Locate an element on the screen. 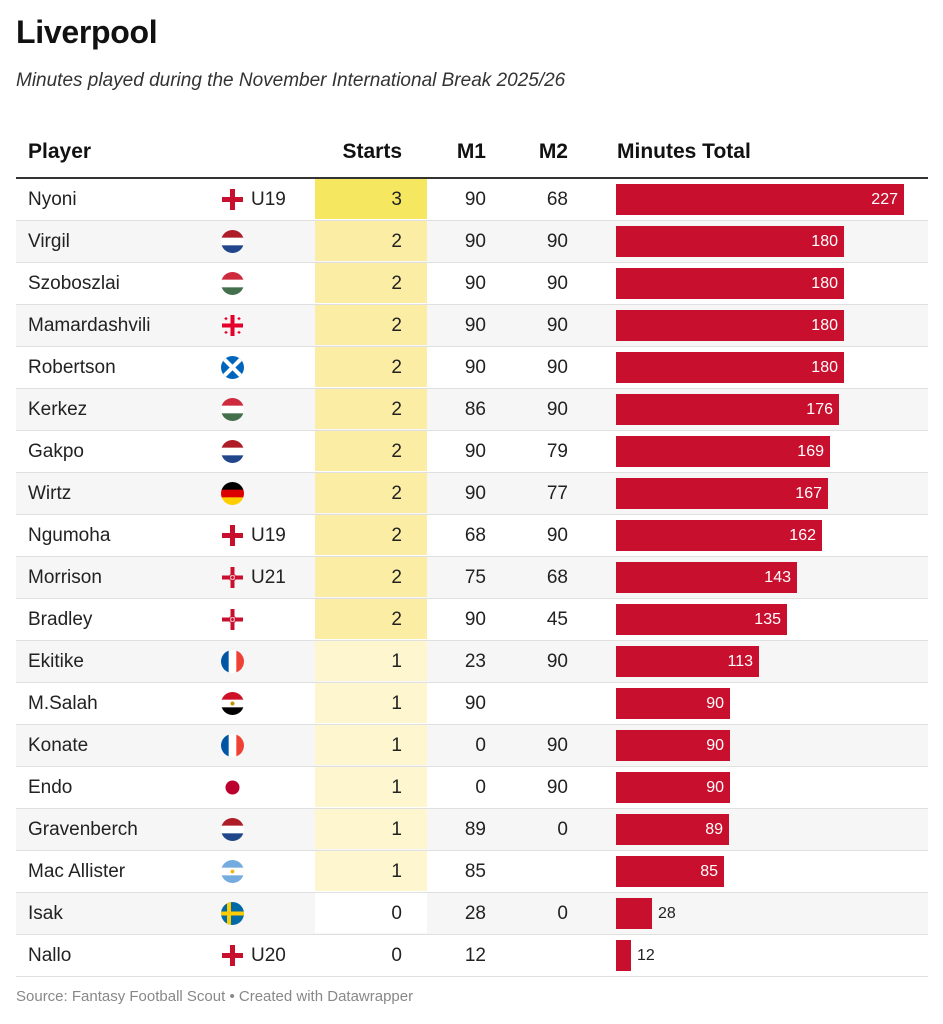 The height and width of the screenshot is (1024, 943). m2-minutes: 45 is located at coordinates (557, 619).